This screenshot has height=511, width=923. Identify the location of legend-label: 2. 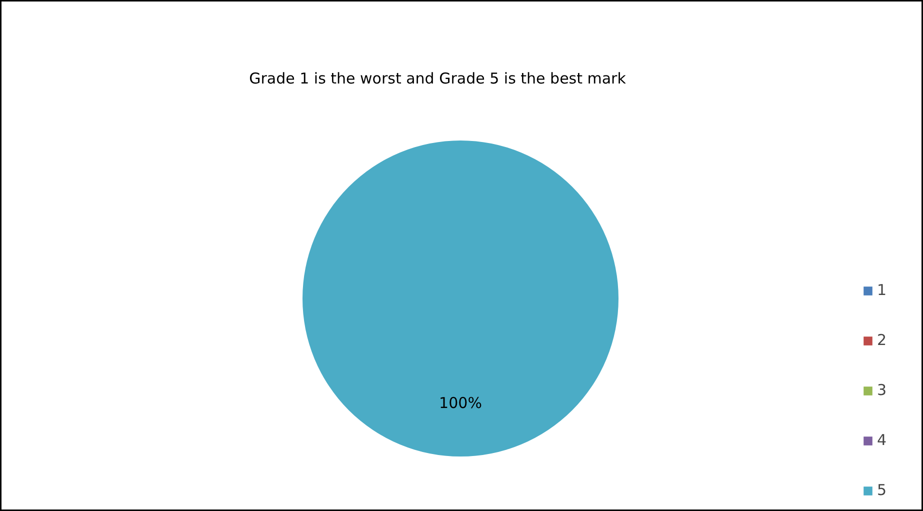
(882, 340).